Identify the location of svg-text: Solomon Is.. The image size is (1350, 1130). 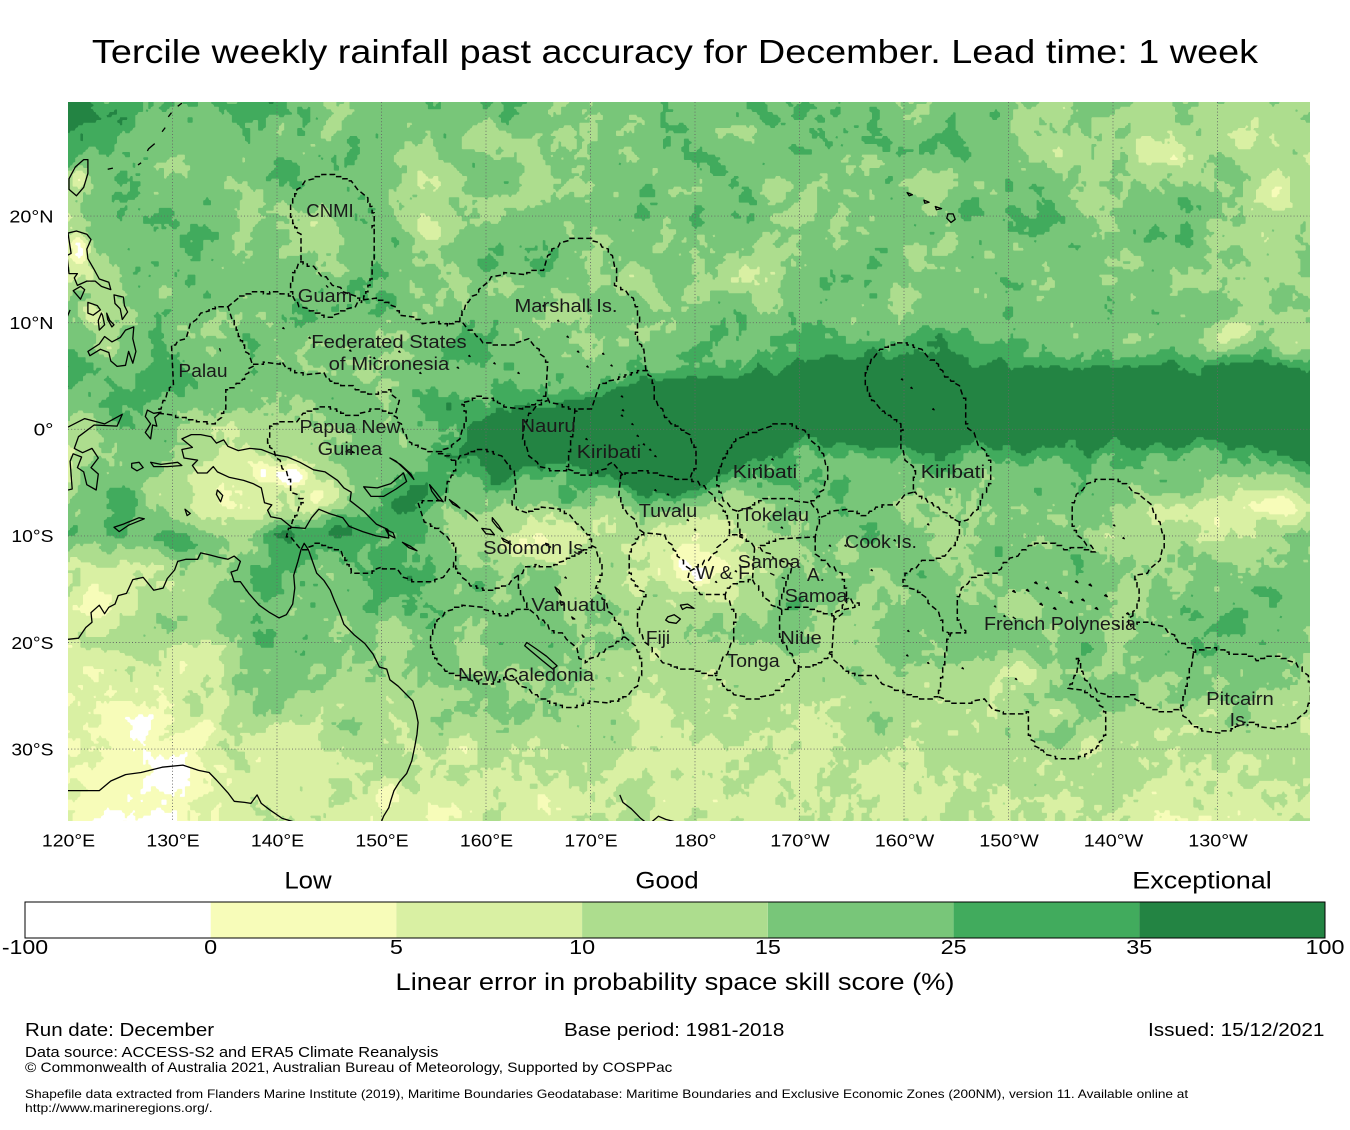
(536, 548).